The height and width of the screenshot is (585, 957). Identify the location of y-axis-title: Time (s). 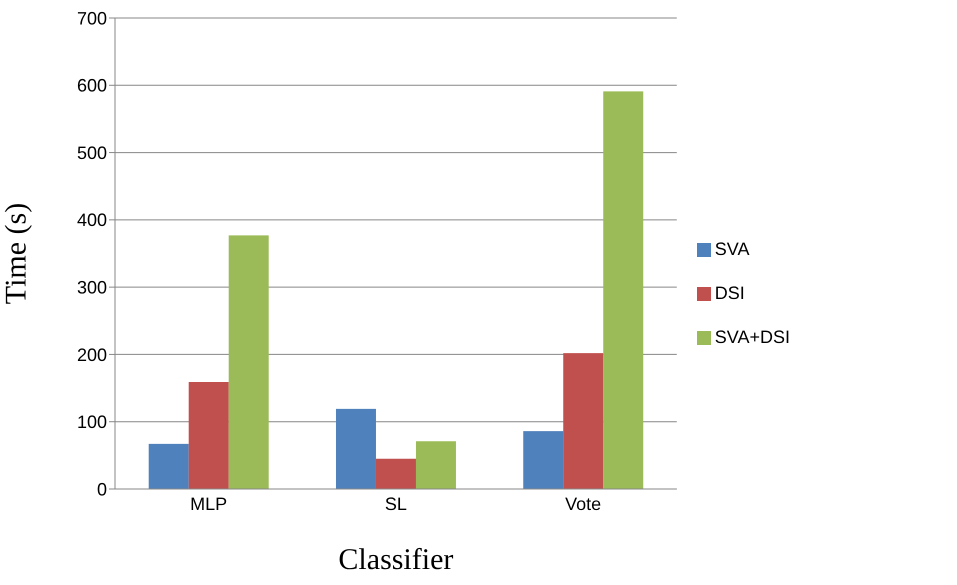
(16, 253).